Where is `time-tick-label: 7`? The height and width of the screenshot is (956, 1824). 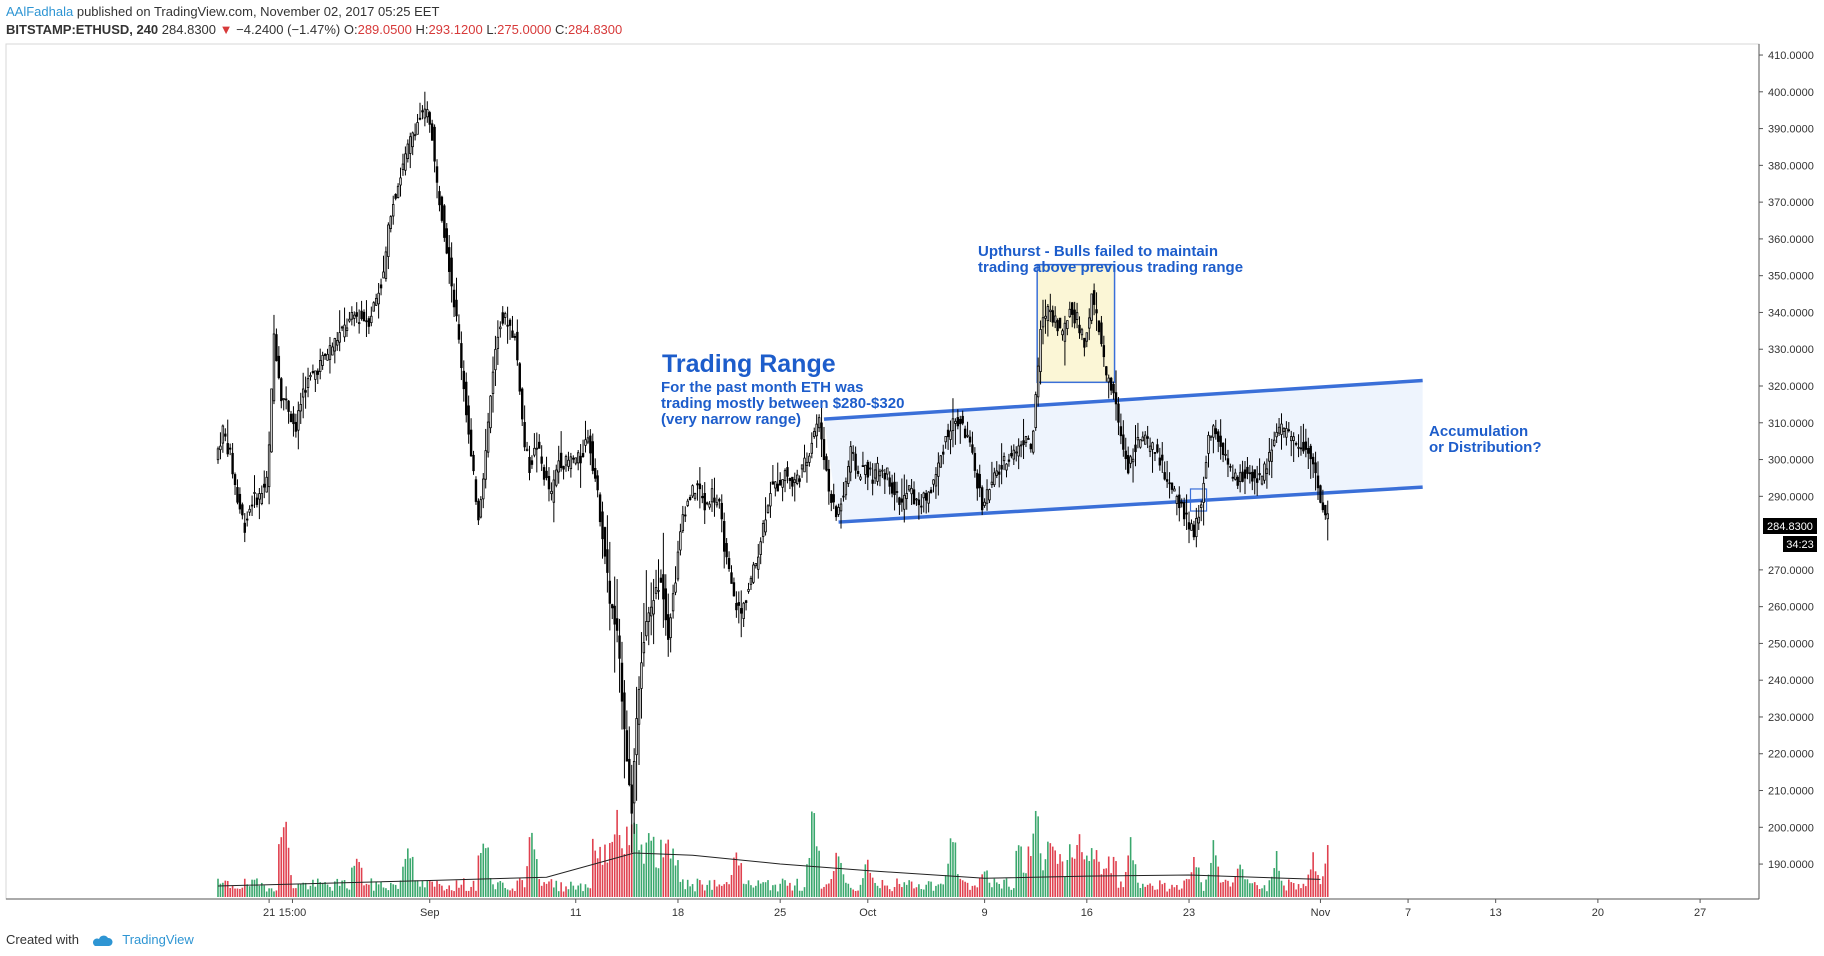
time-tick-label: 7 is located at coordinates (1408, 913).